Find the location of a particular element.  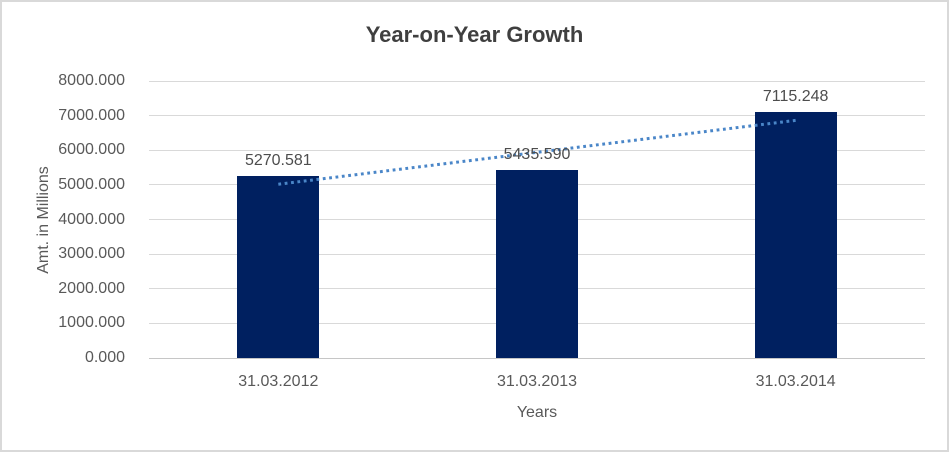

y-tick-label: 1000.000 is located at coordinates (91, 323).